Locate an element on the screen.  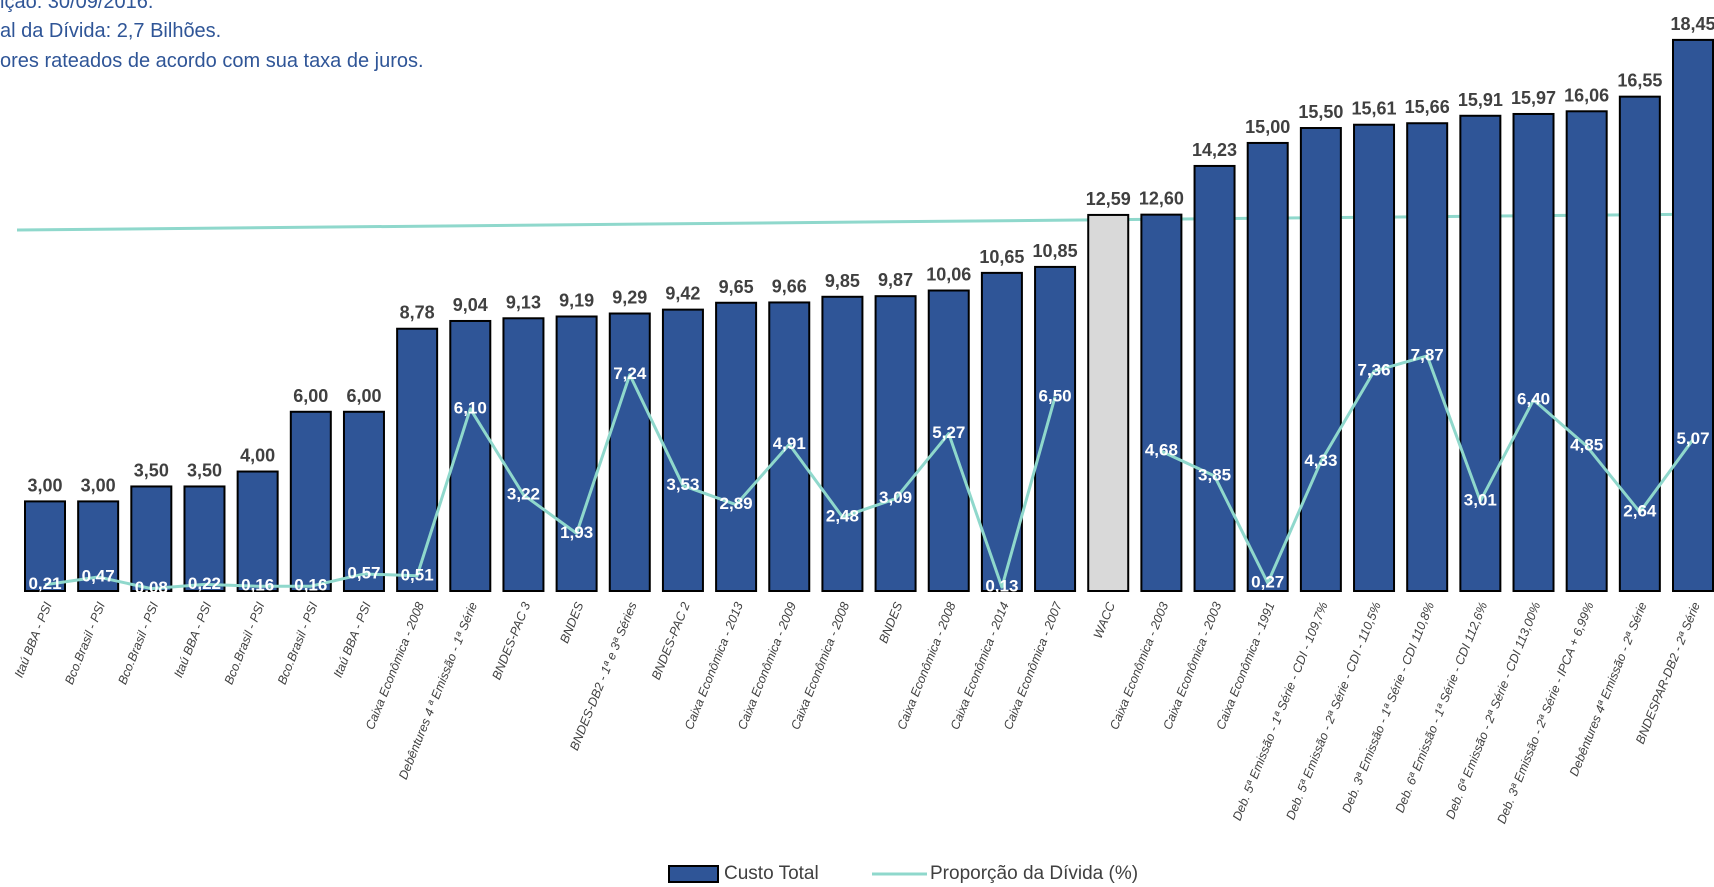
bar-value-label: 9,13 is located at coordinates (523, 302).